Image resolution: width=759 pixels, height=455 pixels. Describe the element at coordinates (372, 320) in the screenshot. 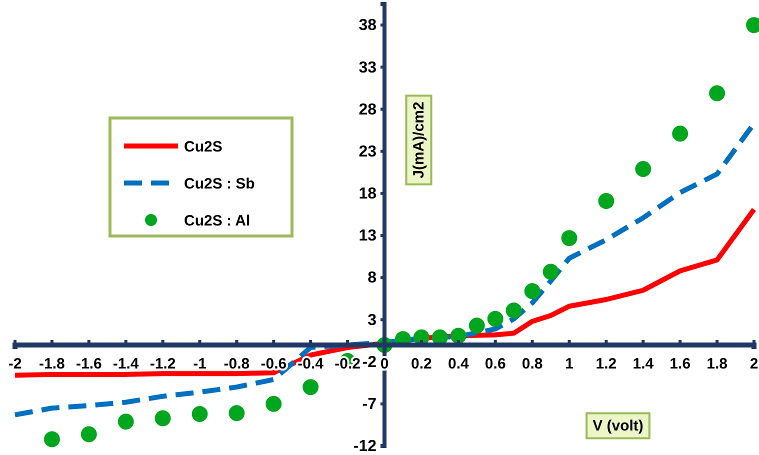

I see `y-tick-label: 3` at that location.